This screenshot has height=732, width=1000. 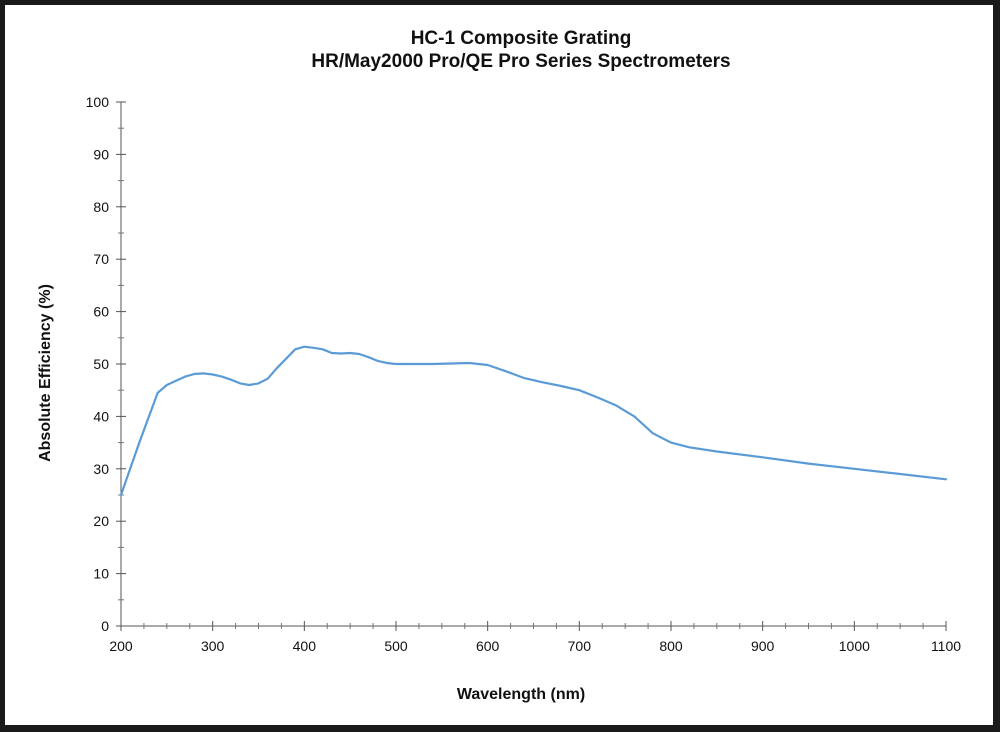 I want to click on x-tick-label: 1100, so click(x=946, y=646).